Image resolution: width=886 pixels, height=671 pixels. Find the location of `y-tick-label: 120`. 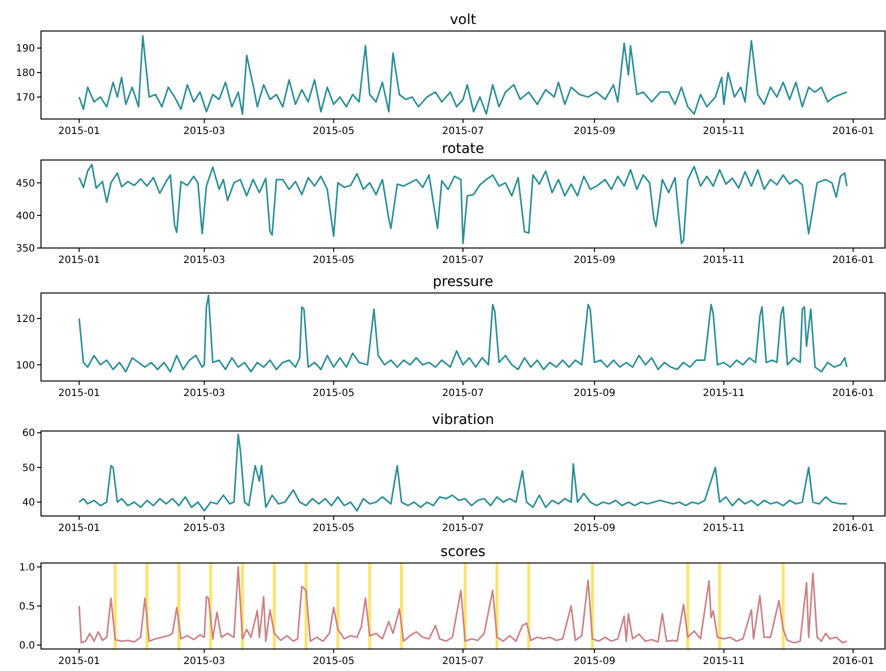

y-tick-label: 120 is located at coordinates (25, 319).